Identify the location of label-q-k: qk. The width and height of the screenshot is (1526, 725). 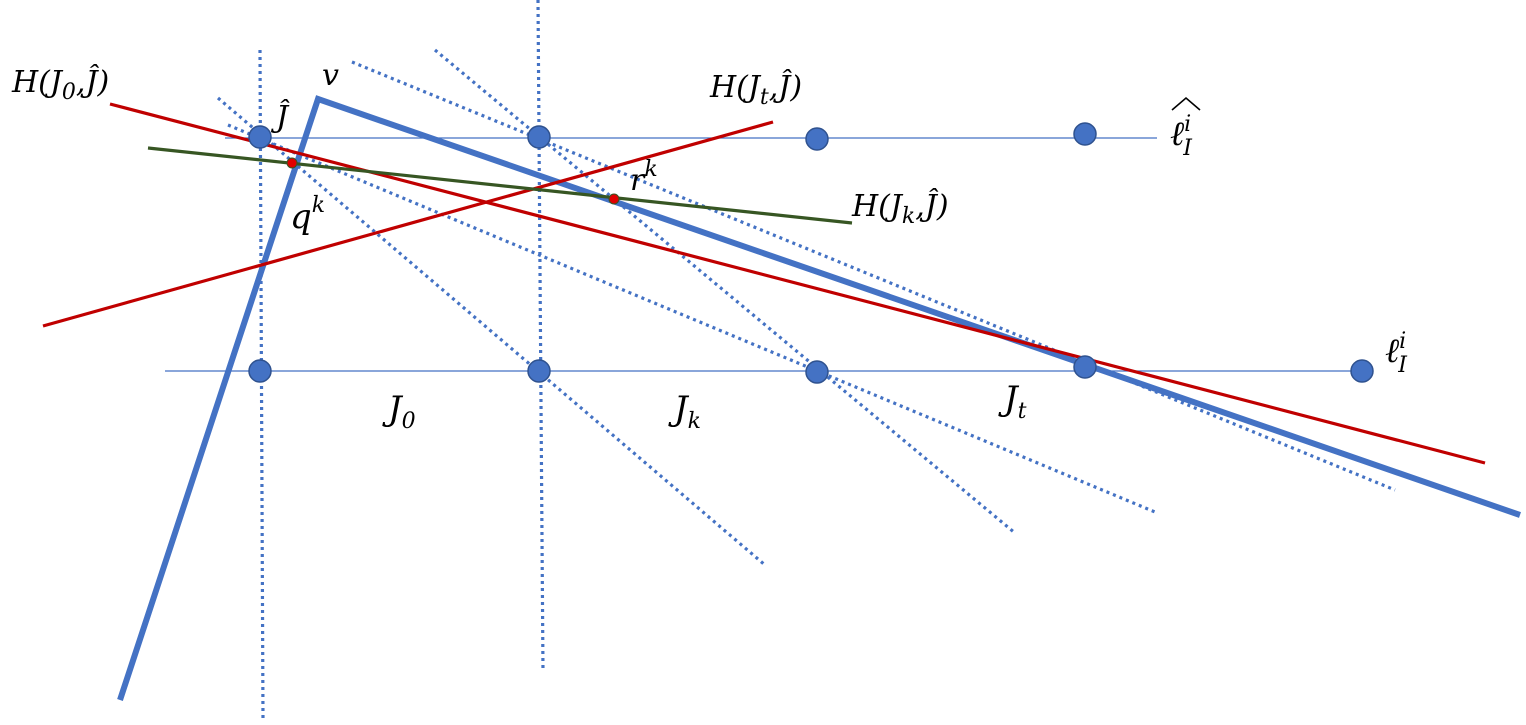
(307, 215).